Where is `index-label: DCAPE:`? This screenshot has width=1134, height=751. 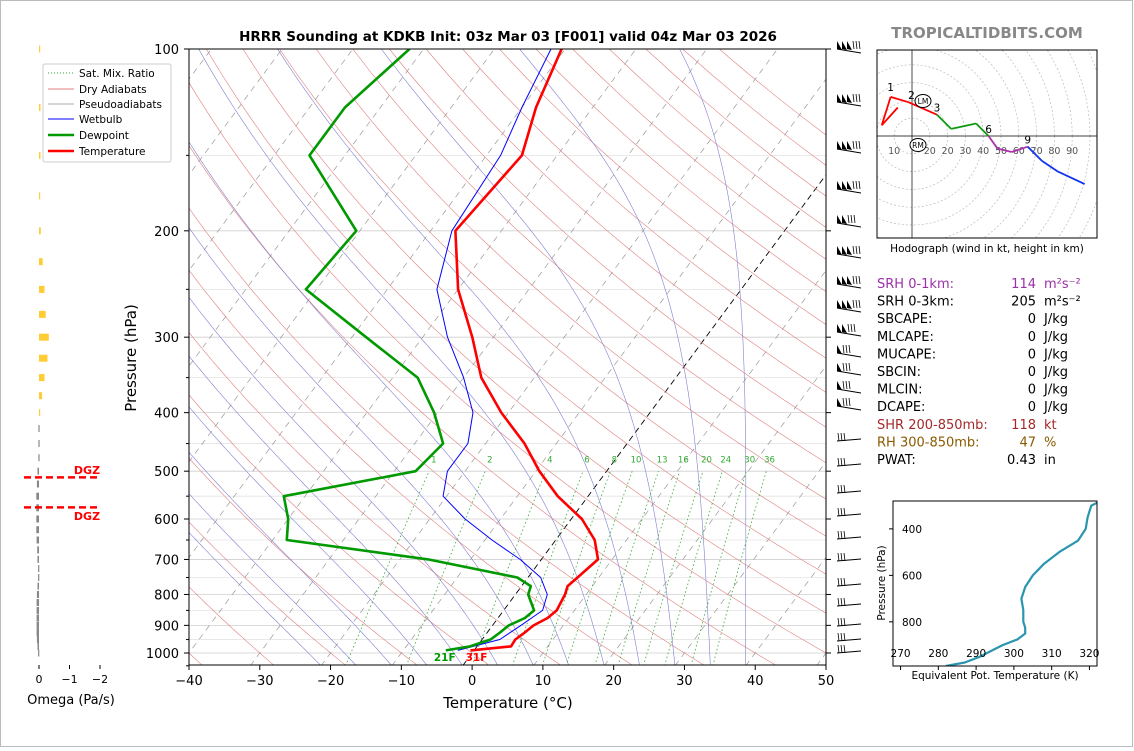 index-label: DCAPE: is located at coordinates (901, 407).